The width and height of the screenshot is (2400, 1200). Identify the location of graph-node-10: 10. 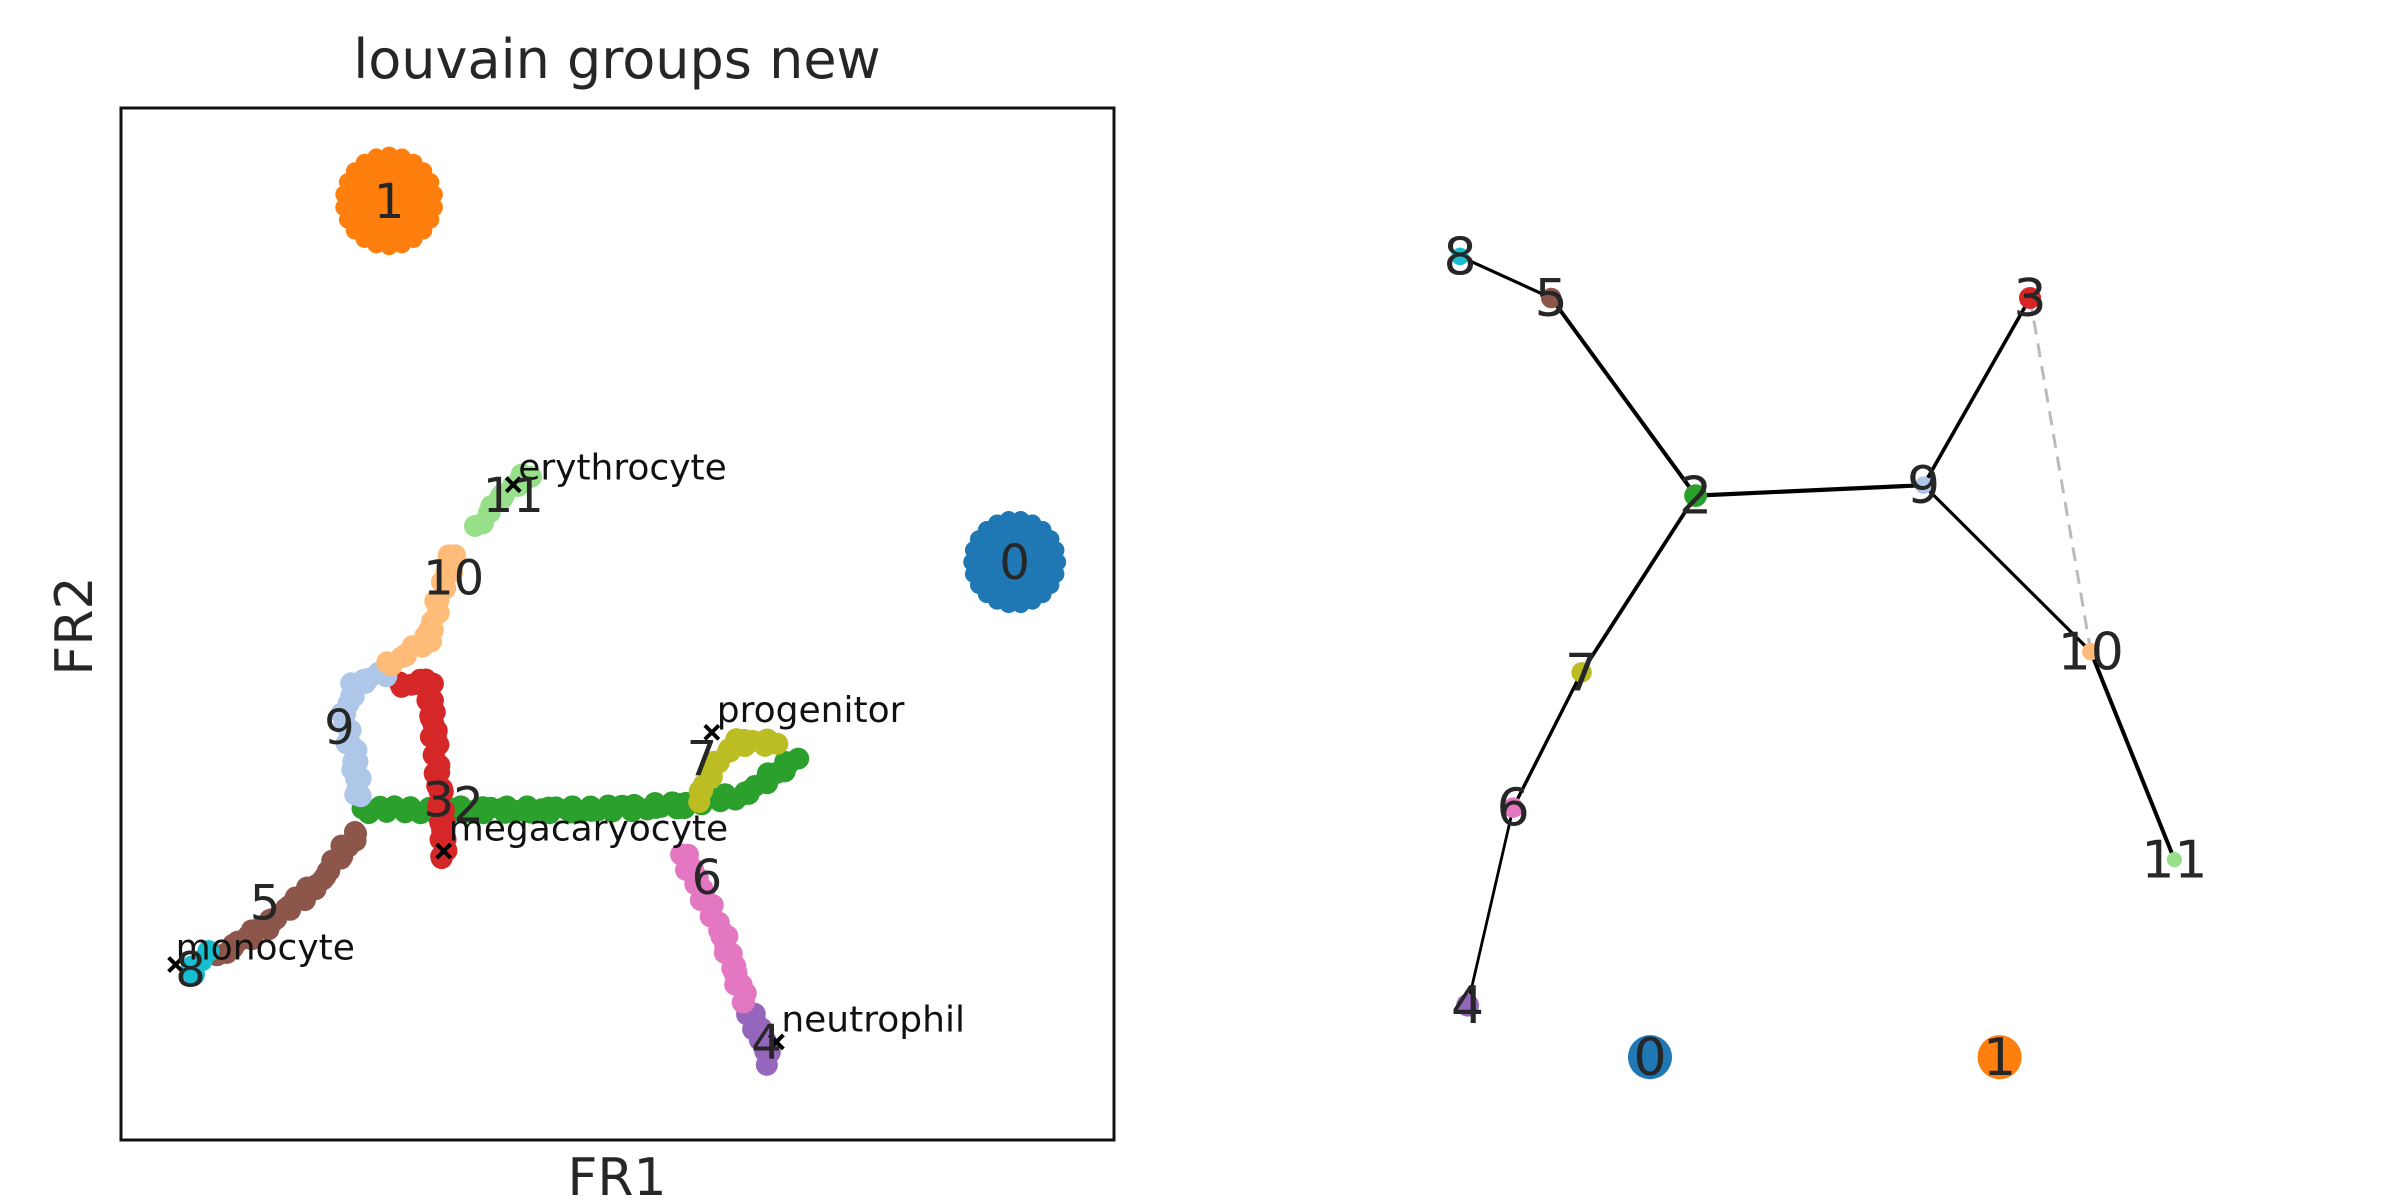
(2091, 653).